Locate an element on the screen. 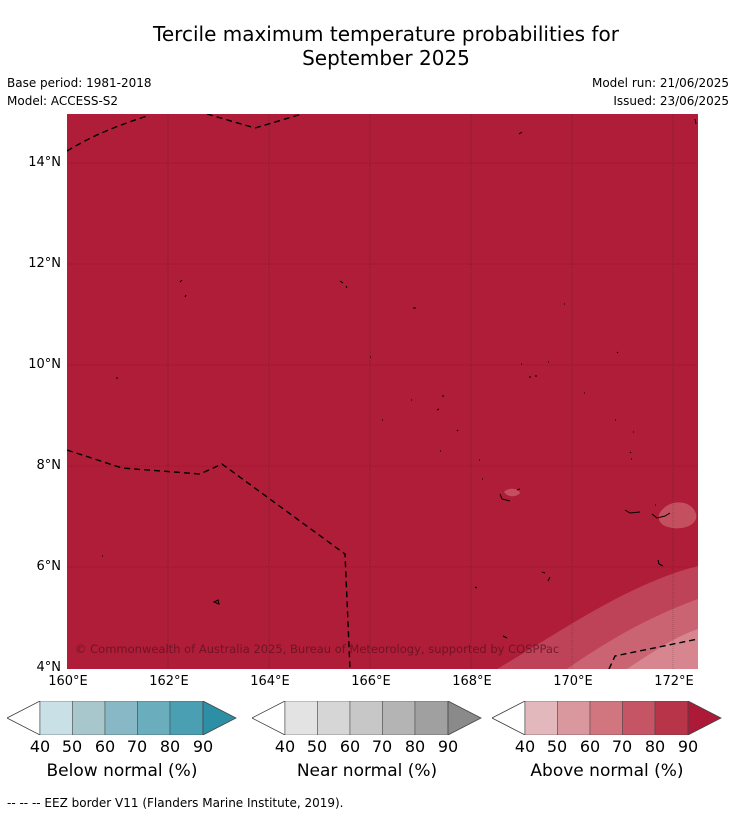 This screenshot has width=736, height=816. colorbar-below-normal is located at coordinates (121, 719).